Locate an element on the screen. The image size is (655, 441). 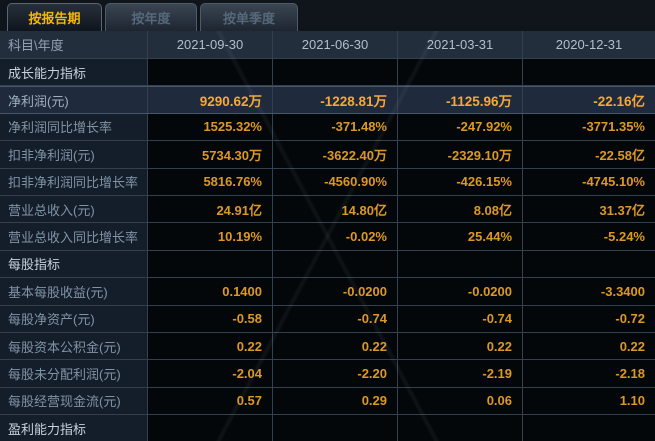
cell-value: -1228.81万 is located at coordinates (335, 100).